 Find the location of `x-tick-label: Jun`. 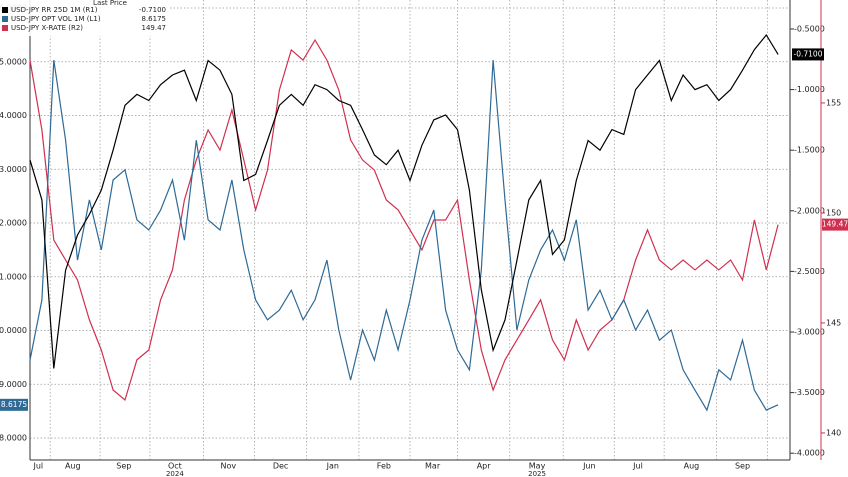

x-tick-label: Jun is located at coordinates (589, 466).